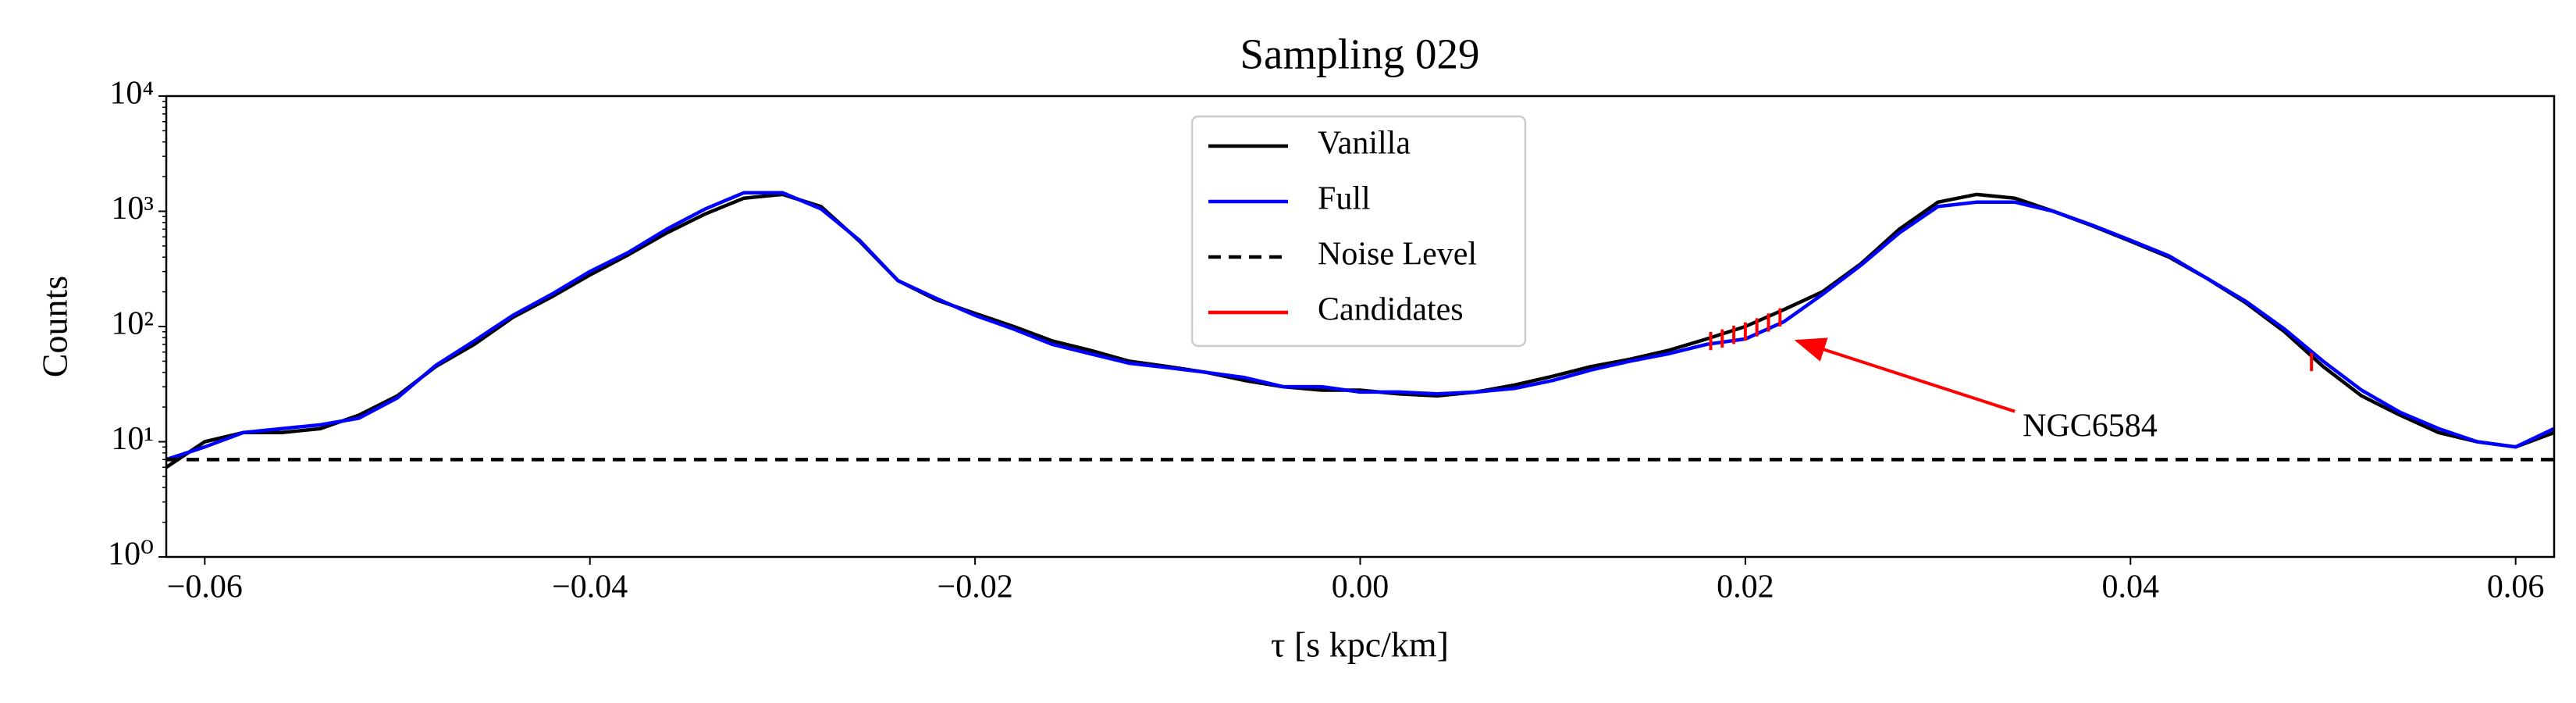 This screenshot has height=703, width=2576. Describe the element at coordinates (2090, 426) in the screenshot. I see `annotation-text: NGC6584` at that location.